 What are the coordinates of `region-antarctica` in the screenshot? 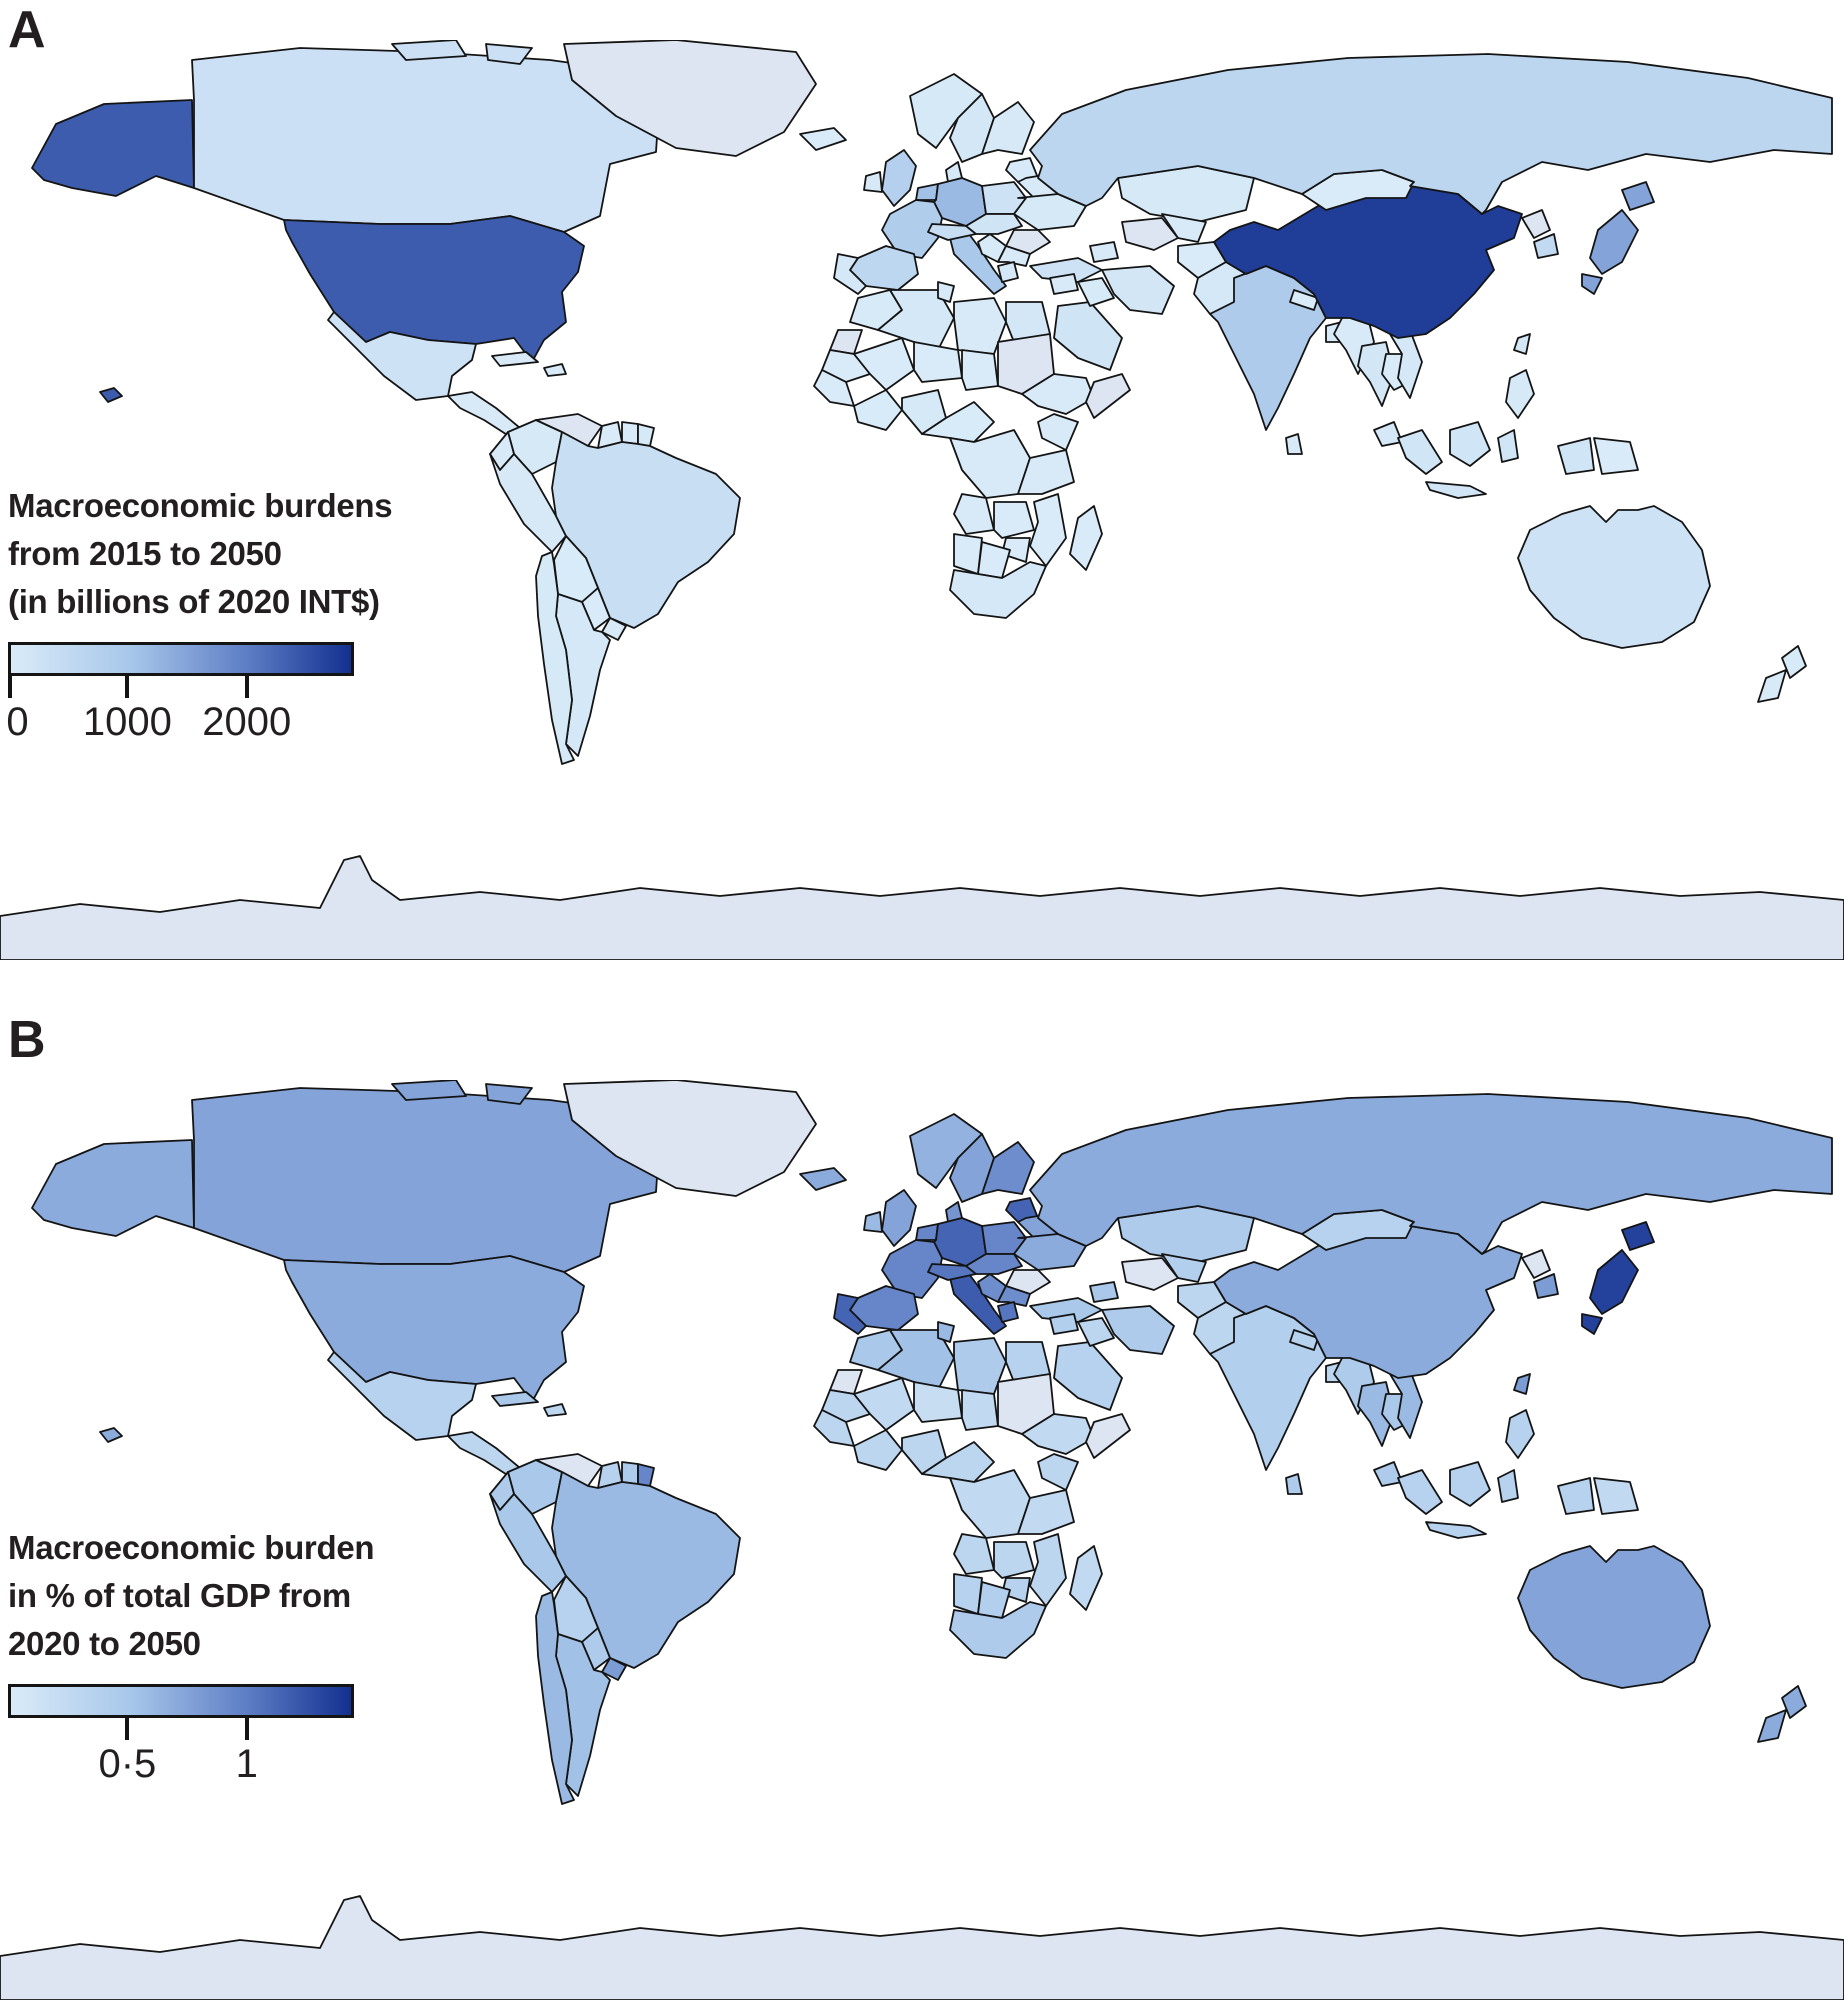 It's located at (922, 907).